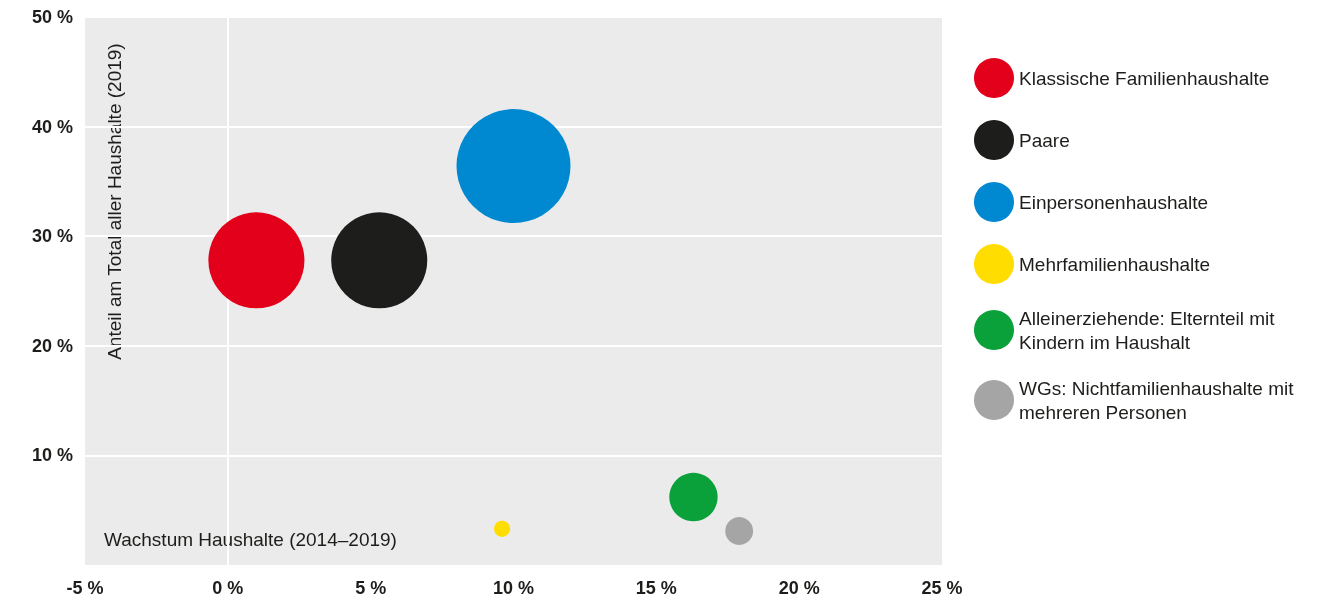  I want to click on x-axis-title: Wachstum Haushalte (2014–2019), so click(250, 539).